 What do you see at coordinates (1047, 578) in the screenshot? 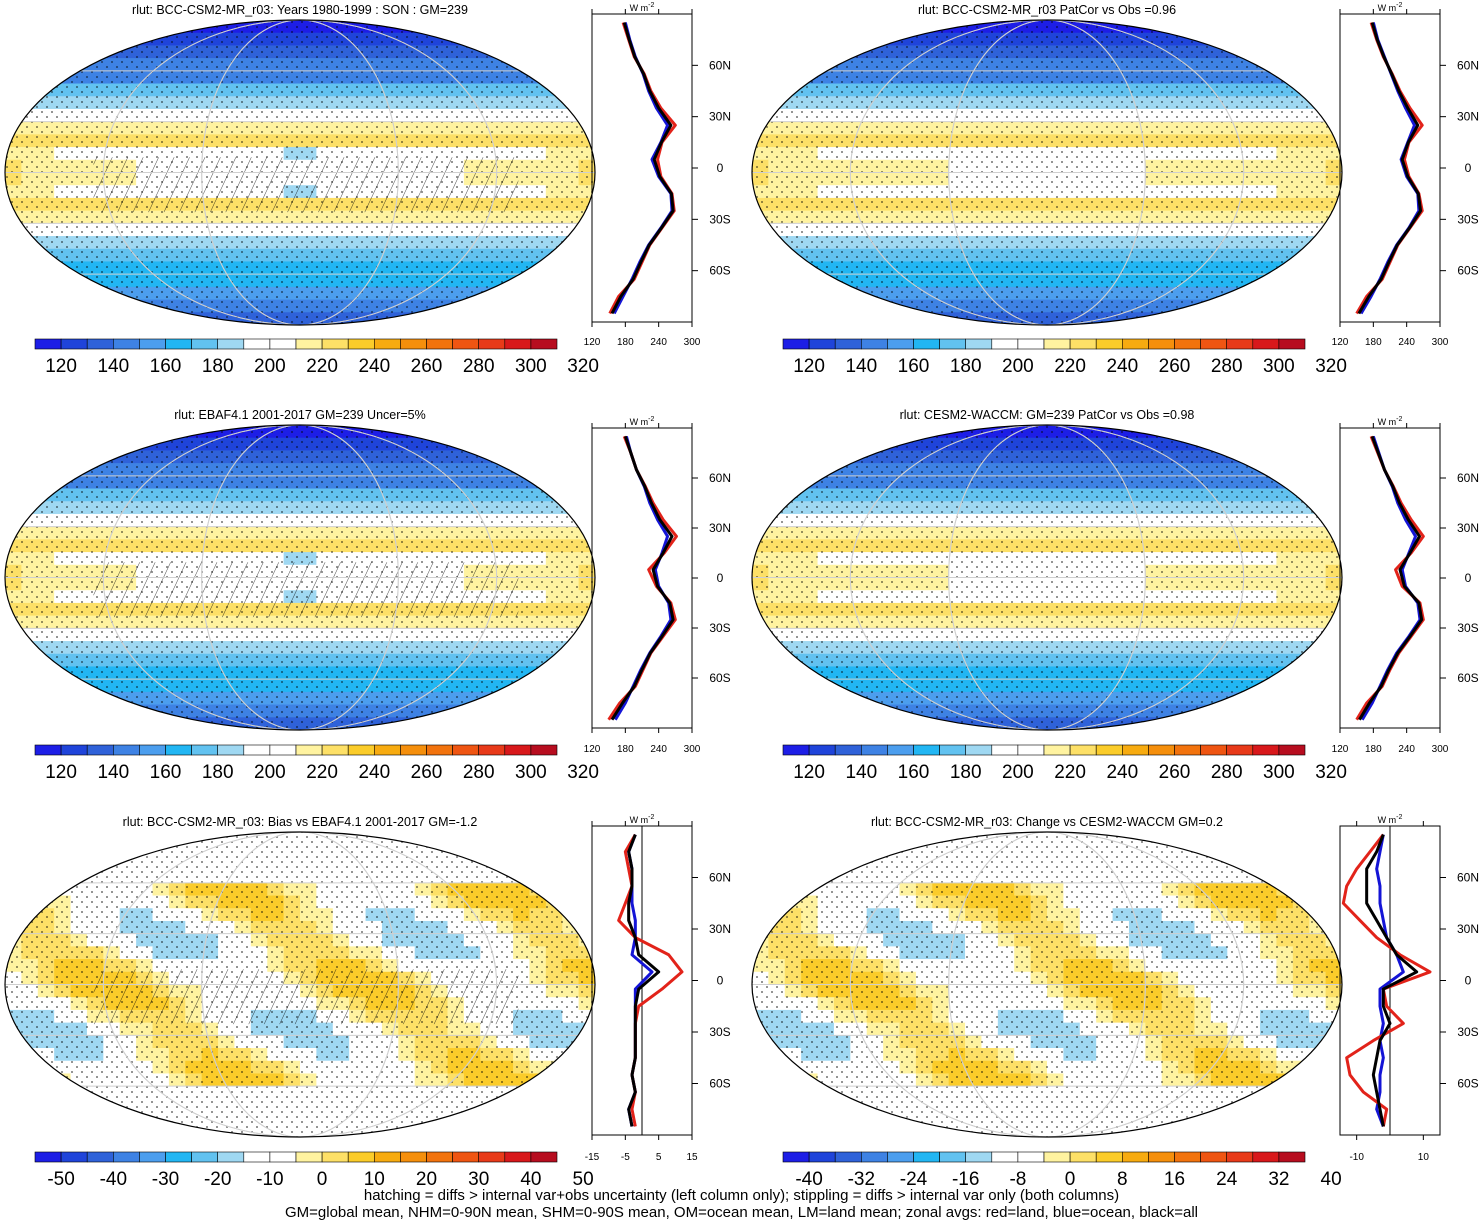
I see `map-field` at bounding box center [1047, 578].